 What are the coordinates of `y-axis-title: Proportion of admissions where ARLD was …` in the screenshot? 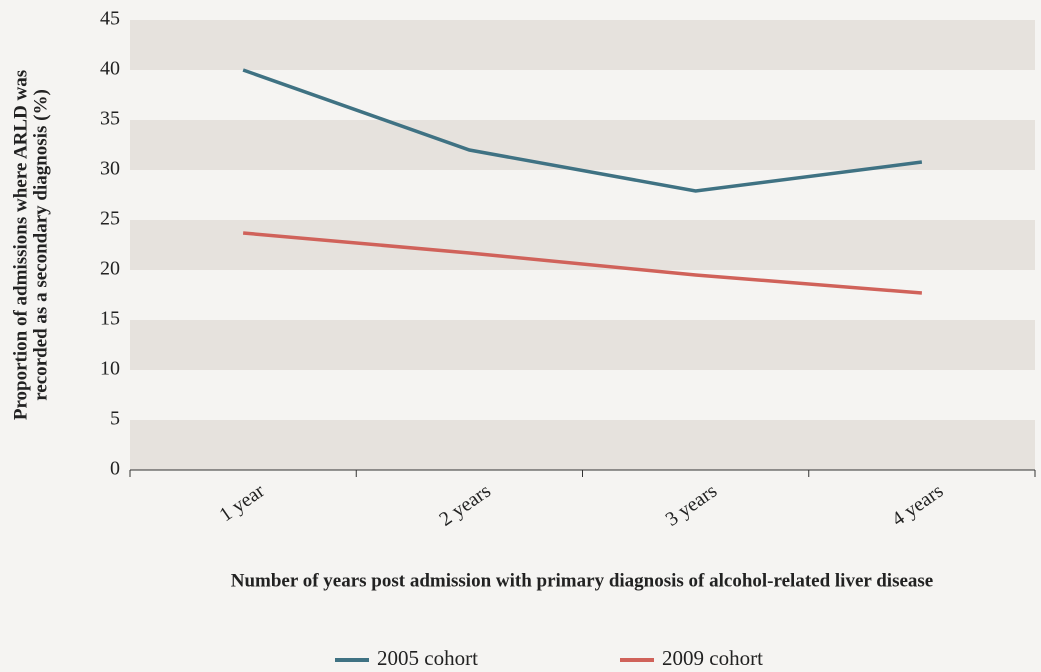 It's located at (30, 245).